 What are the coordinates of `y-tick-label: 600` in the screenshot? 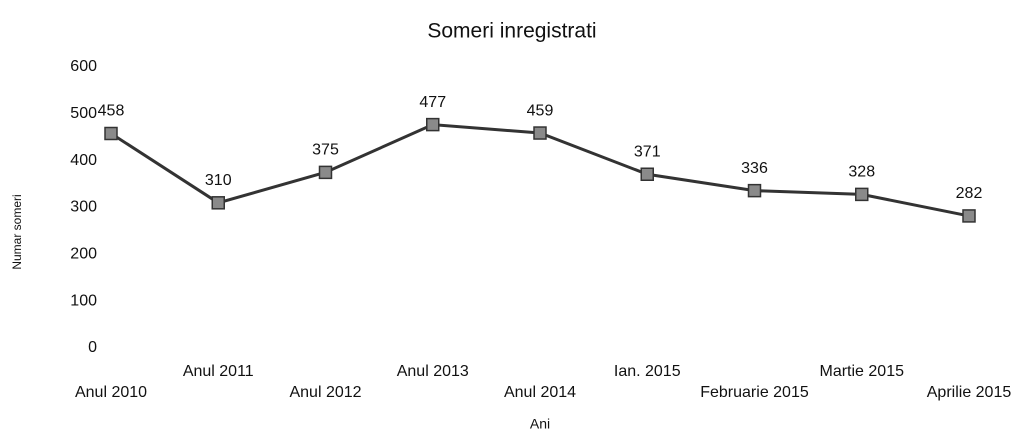 It's located at (83, 66).